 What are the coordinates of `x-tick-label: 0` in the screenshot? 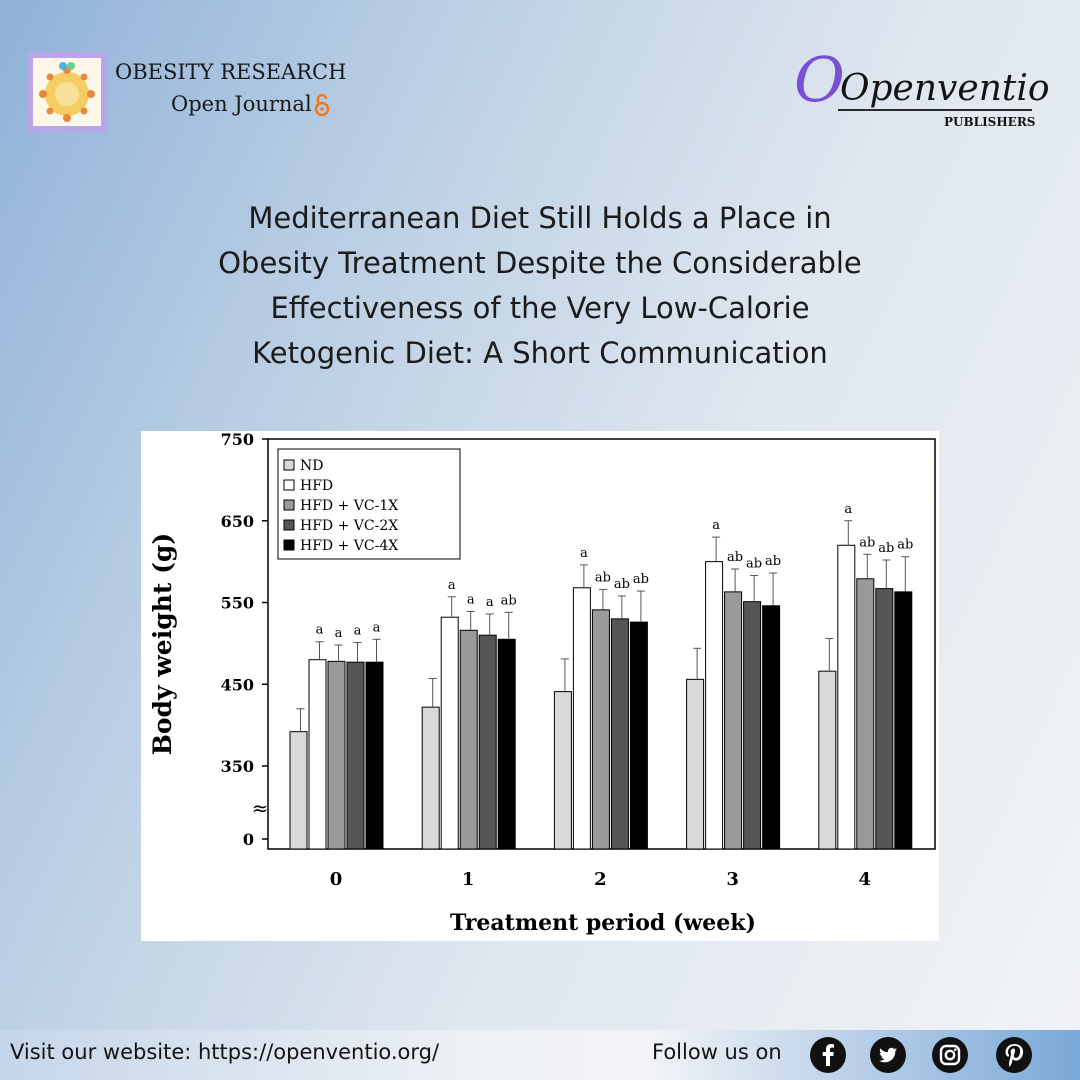 It's located at (336, 879).